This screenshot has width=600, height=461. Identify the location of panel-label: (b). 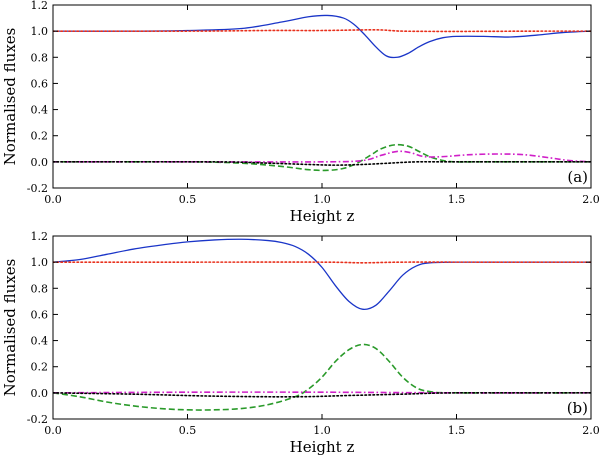
(577, 408).